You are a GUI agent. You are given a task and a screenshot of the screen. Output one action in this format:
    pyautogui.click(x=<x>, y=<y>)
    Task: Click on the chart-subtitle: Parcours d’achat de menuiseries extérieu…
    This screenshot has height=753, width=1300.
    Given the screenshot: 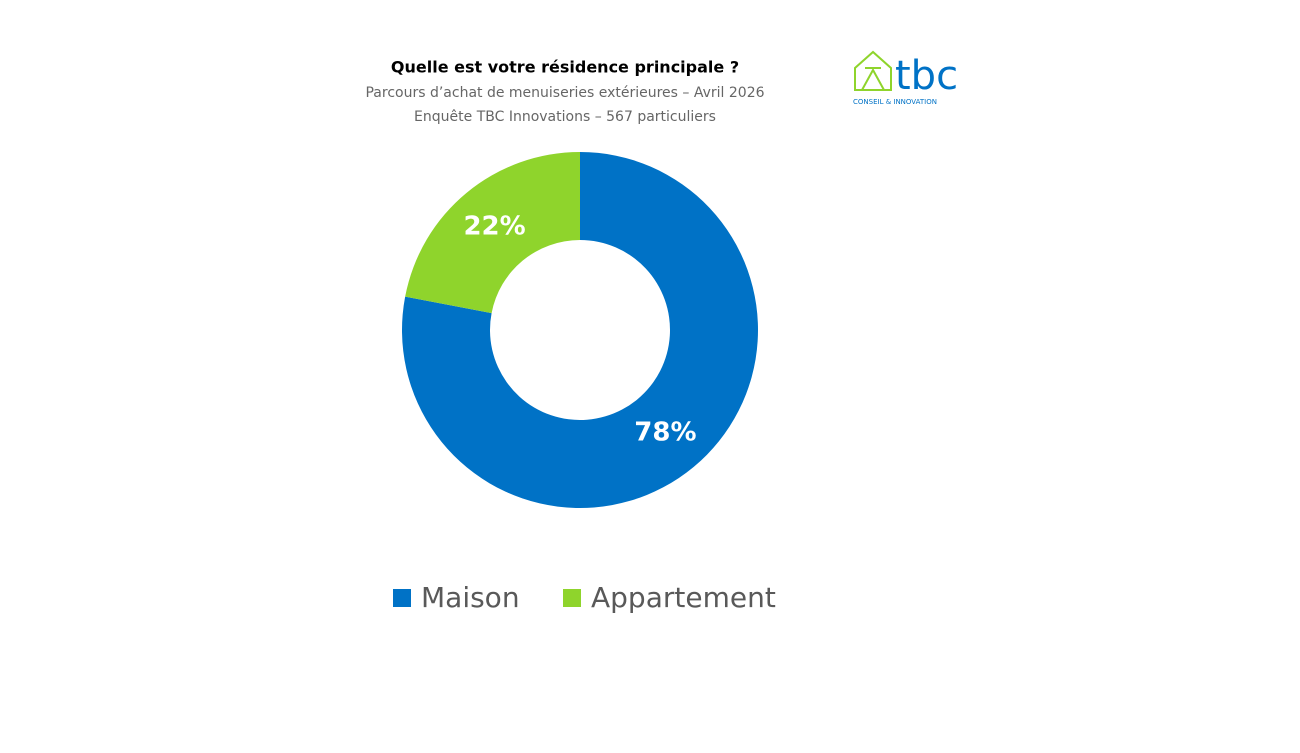 What is the action you would take?
    pyautogui.click(x=564, y=93)
    